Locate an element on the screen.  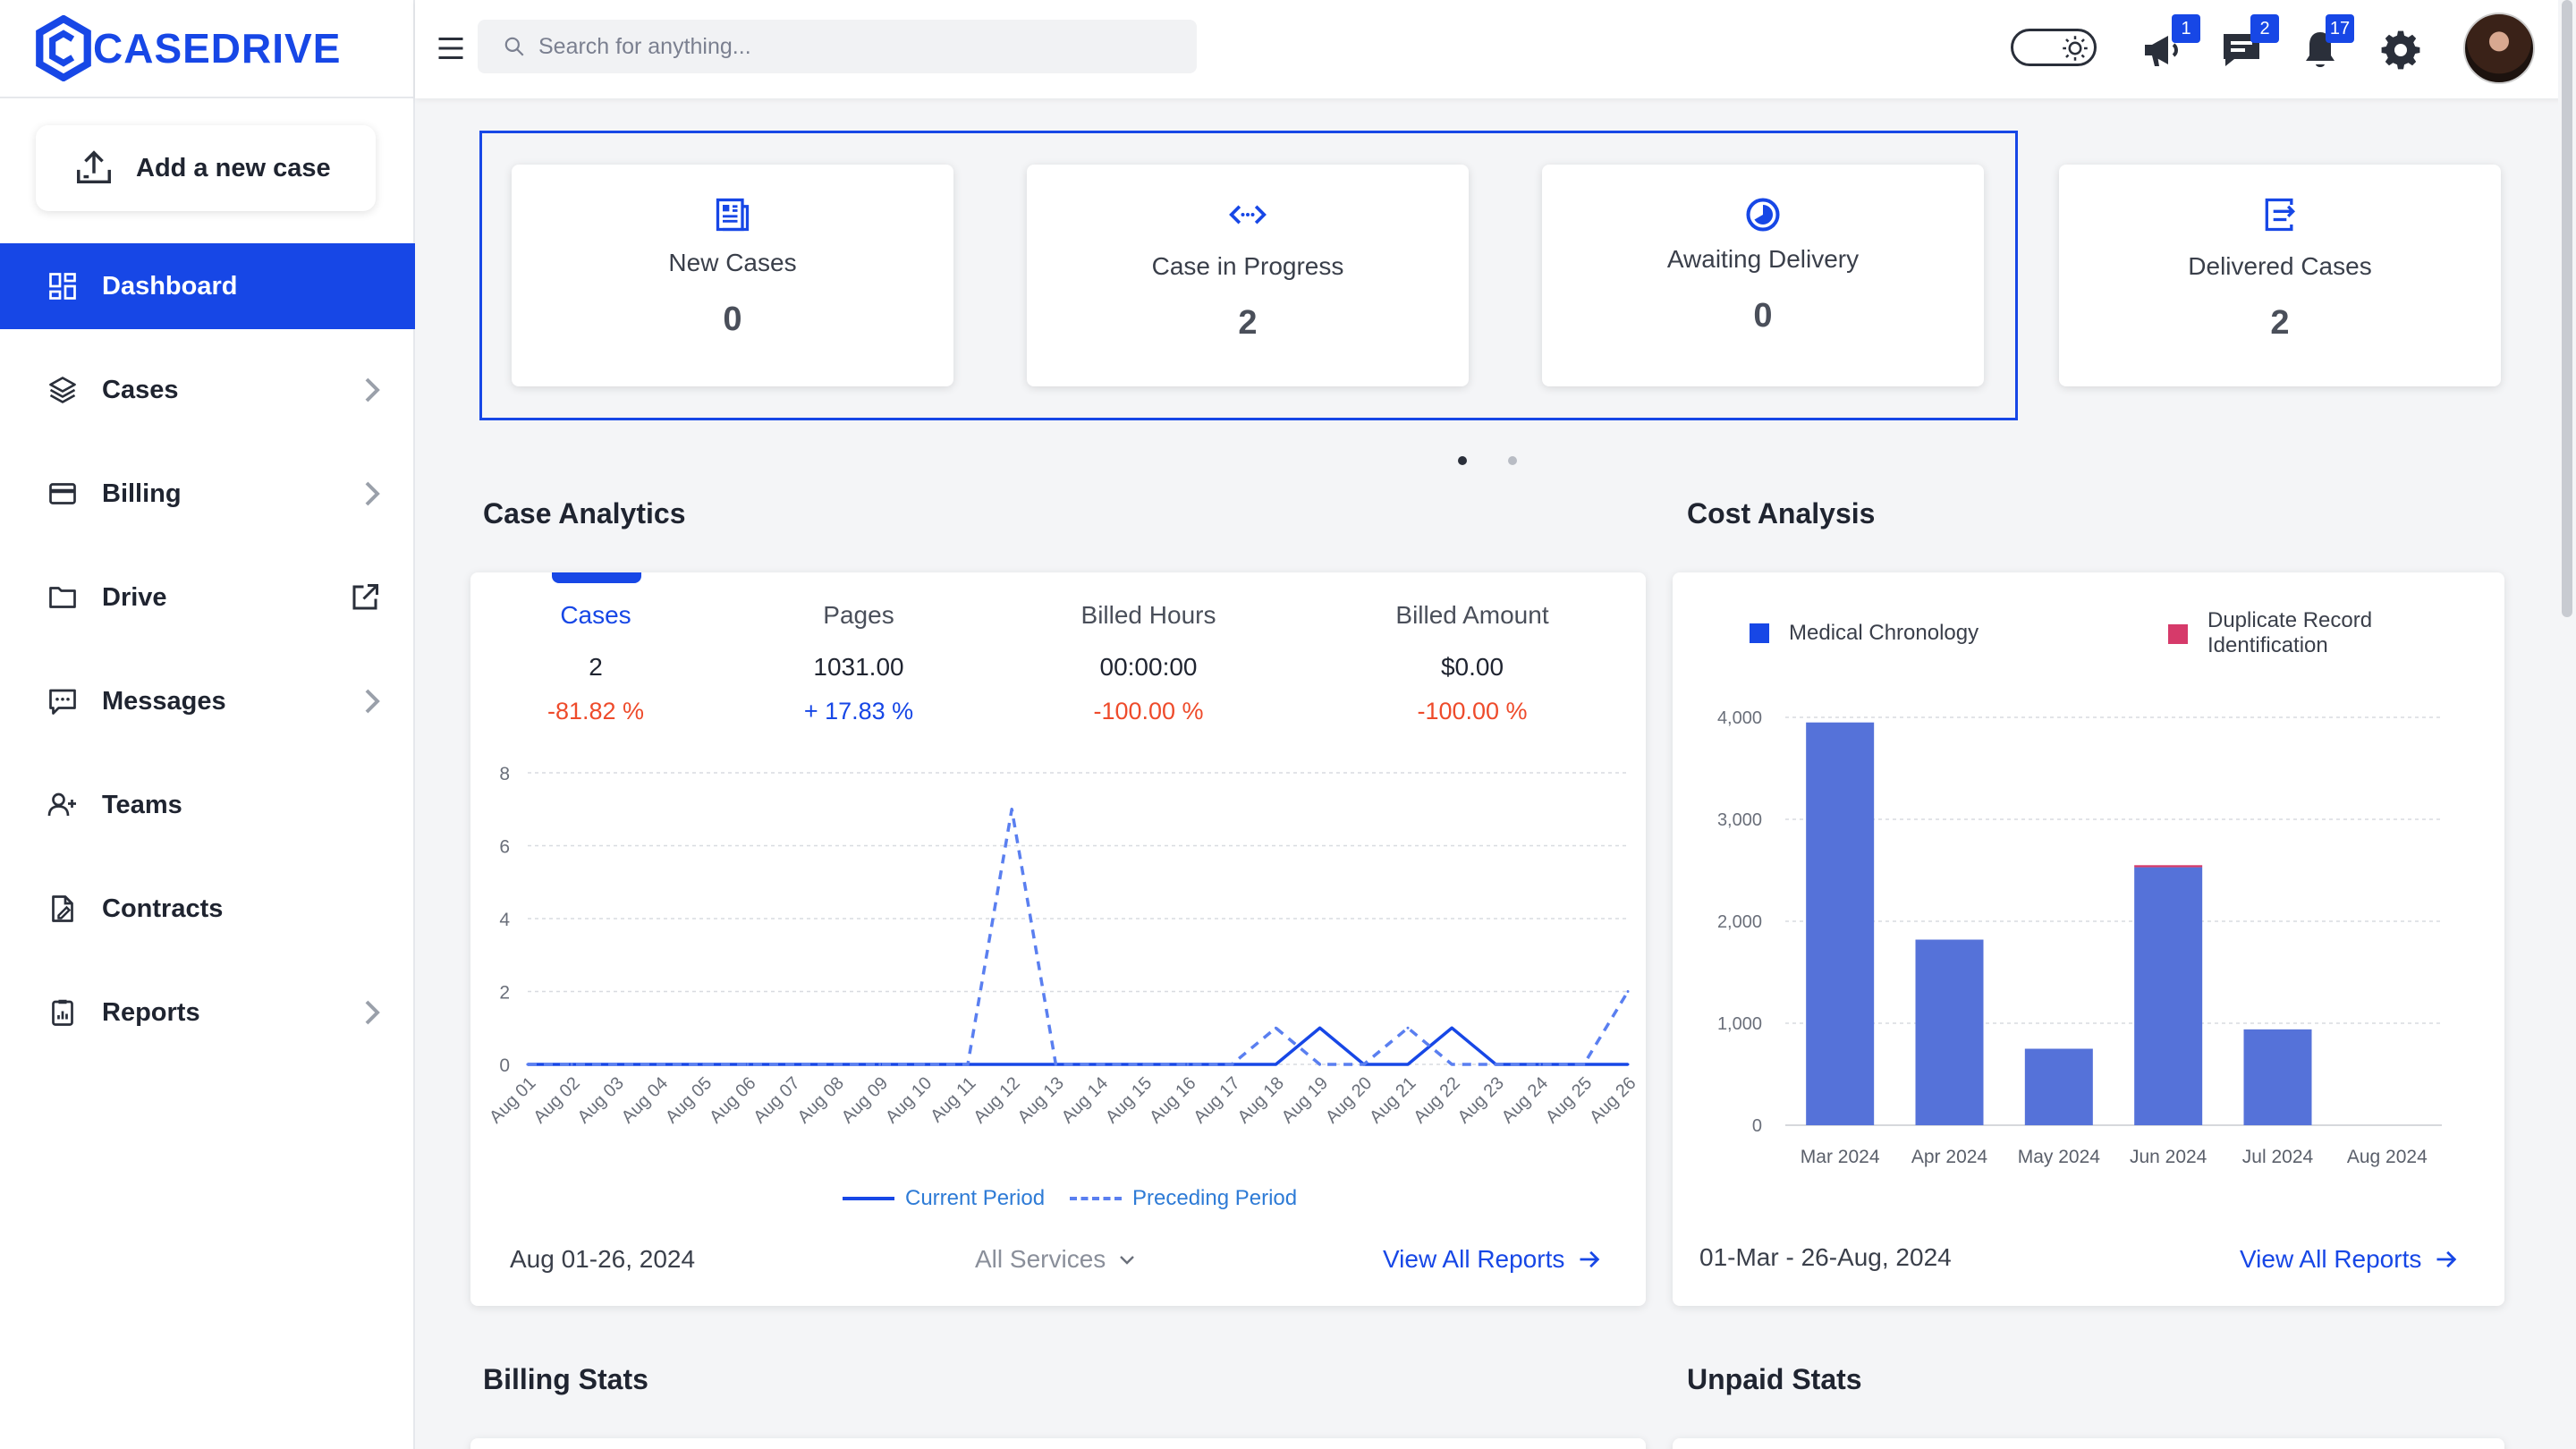
y-tick-label: 3,000 is located at coordinates (1739, 820).